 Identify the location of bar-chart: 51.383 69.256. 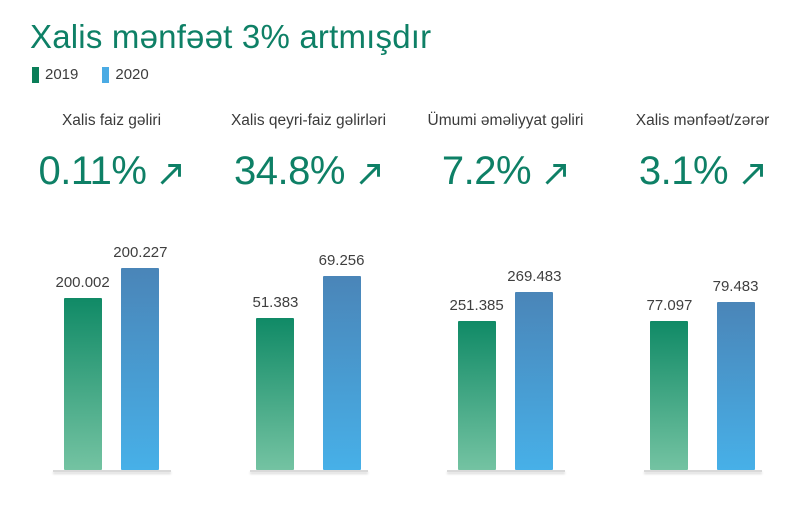
(308, 334).